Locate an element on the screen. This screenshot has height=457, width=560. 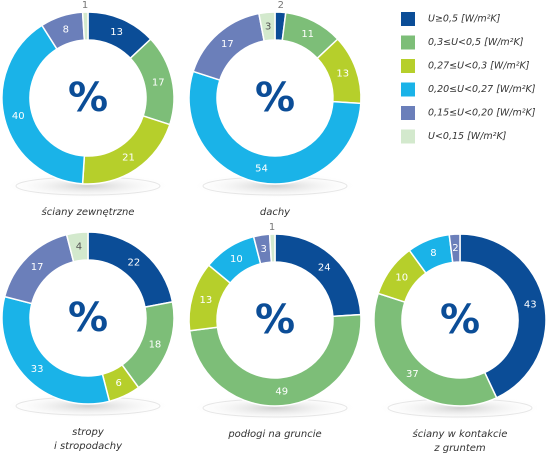
data-label: 18 is located at coordinates (155, 345).